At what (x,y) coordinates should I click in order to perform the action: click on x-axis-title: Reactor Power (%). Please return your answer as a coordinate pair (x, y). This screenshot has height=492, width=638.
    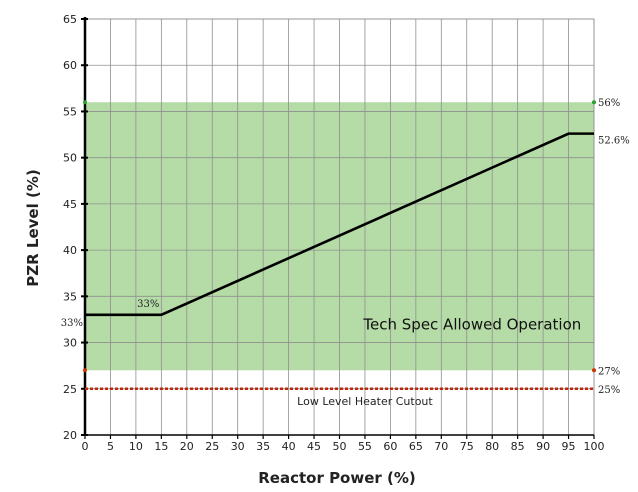
    Looking at the image, I should click on (337, 478).